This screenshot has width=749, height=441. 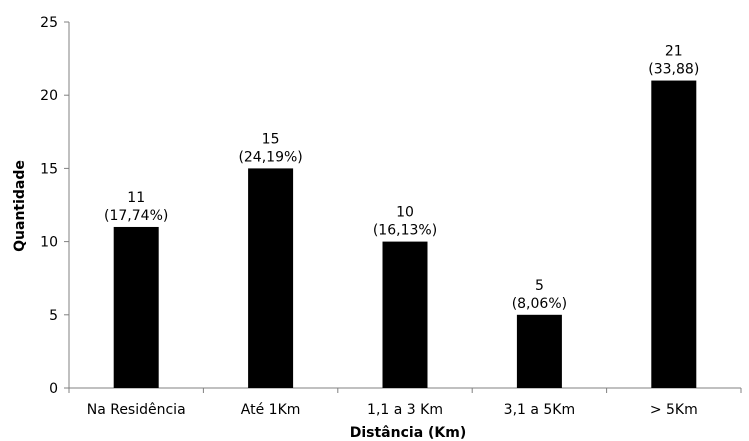 I want to click on data-label-percent: (24,19%), so click(x=270, y=157).